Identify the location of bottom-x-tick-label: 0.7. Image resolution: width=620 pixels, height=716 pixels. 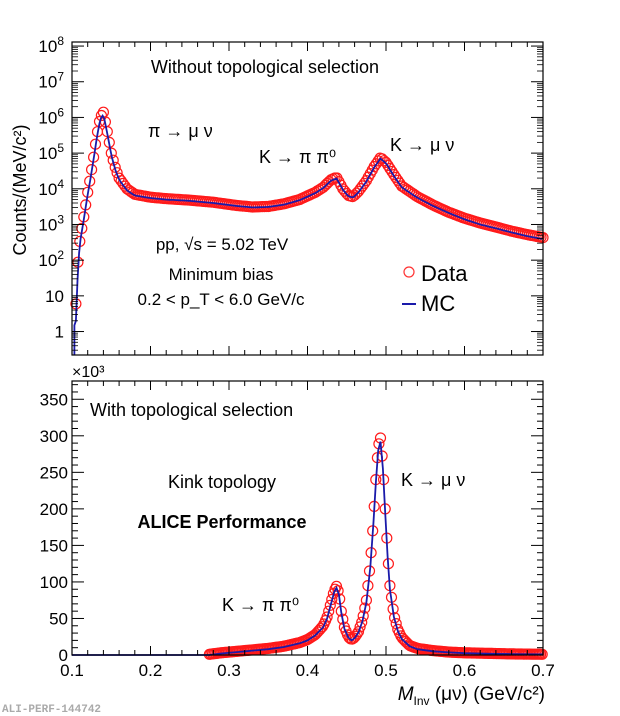
(543, 670).